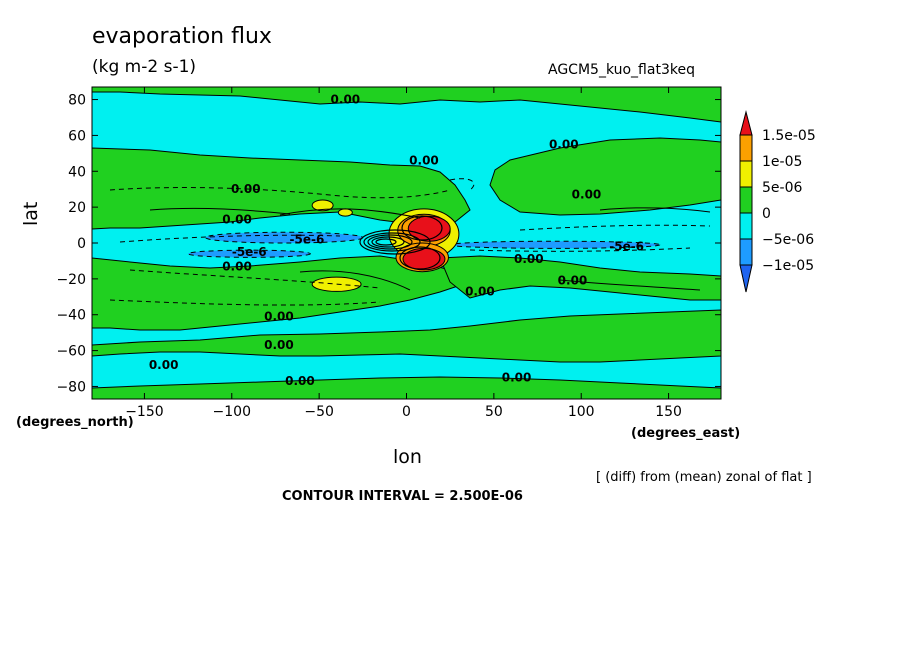  What do you see at coordinates (494, 412) in the screenshot?
I see `x-tick-label: 50` at bounding box center [494, 412].